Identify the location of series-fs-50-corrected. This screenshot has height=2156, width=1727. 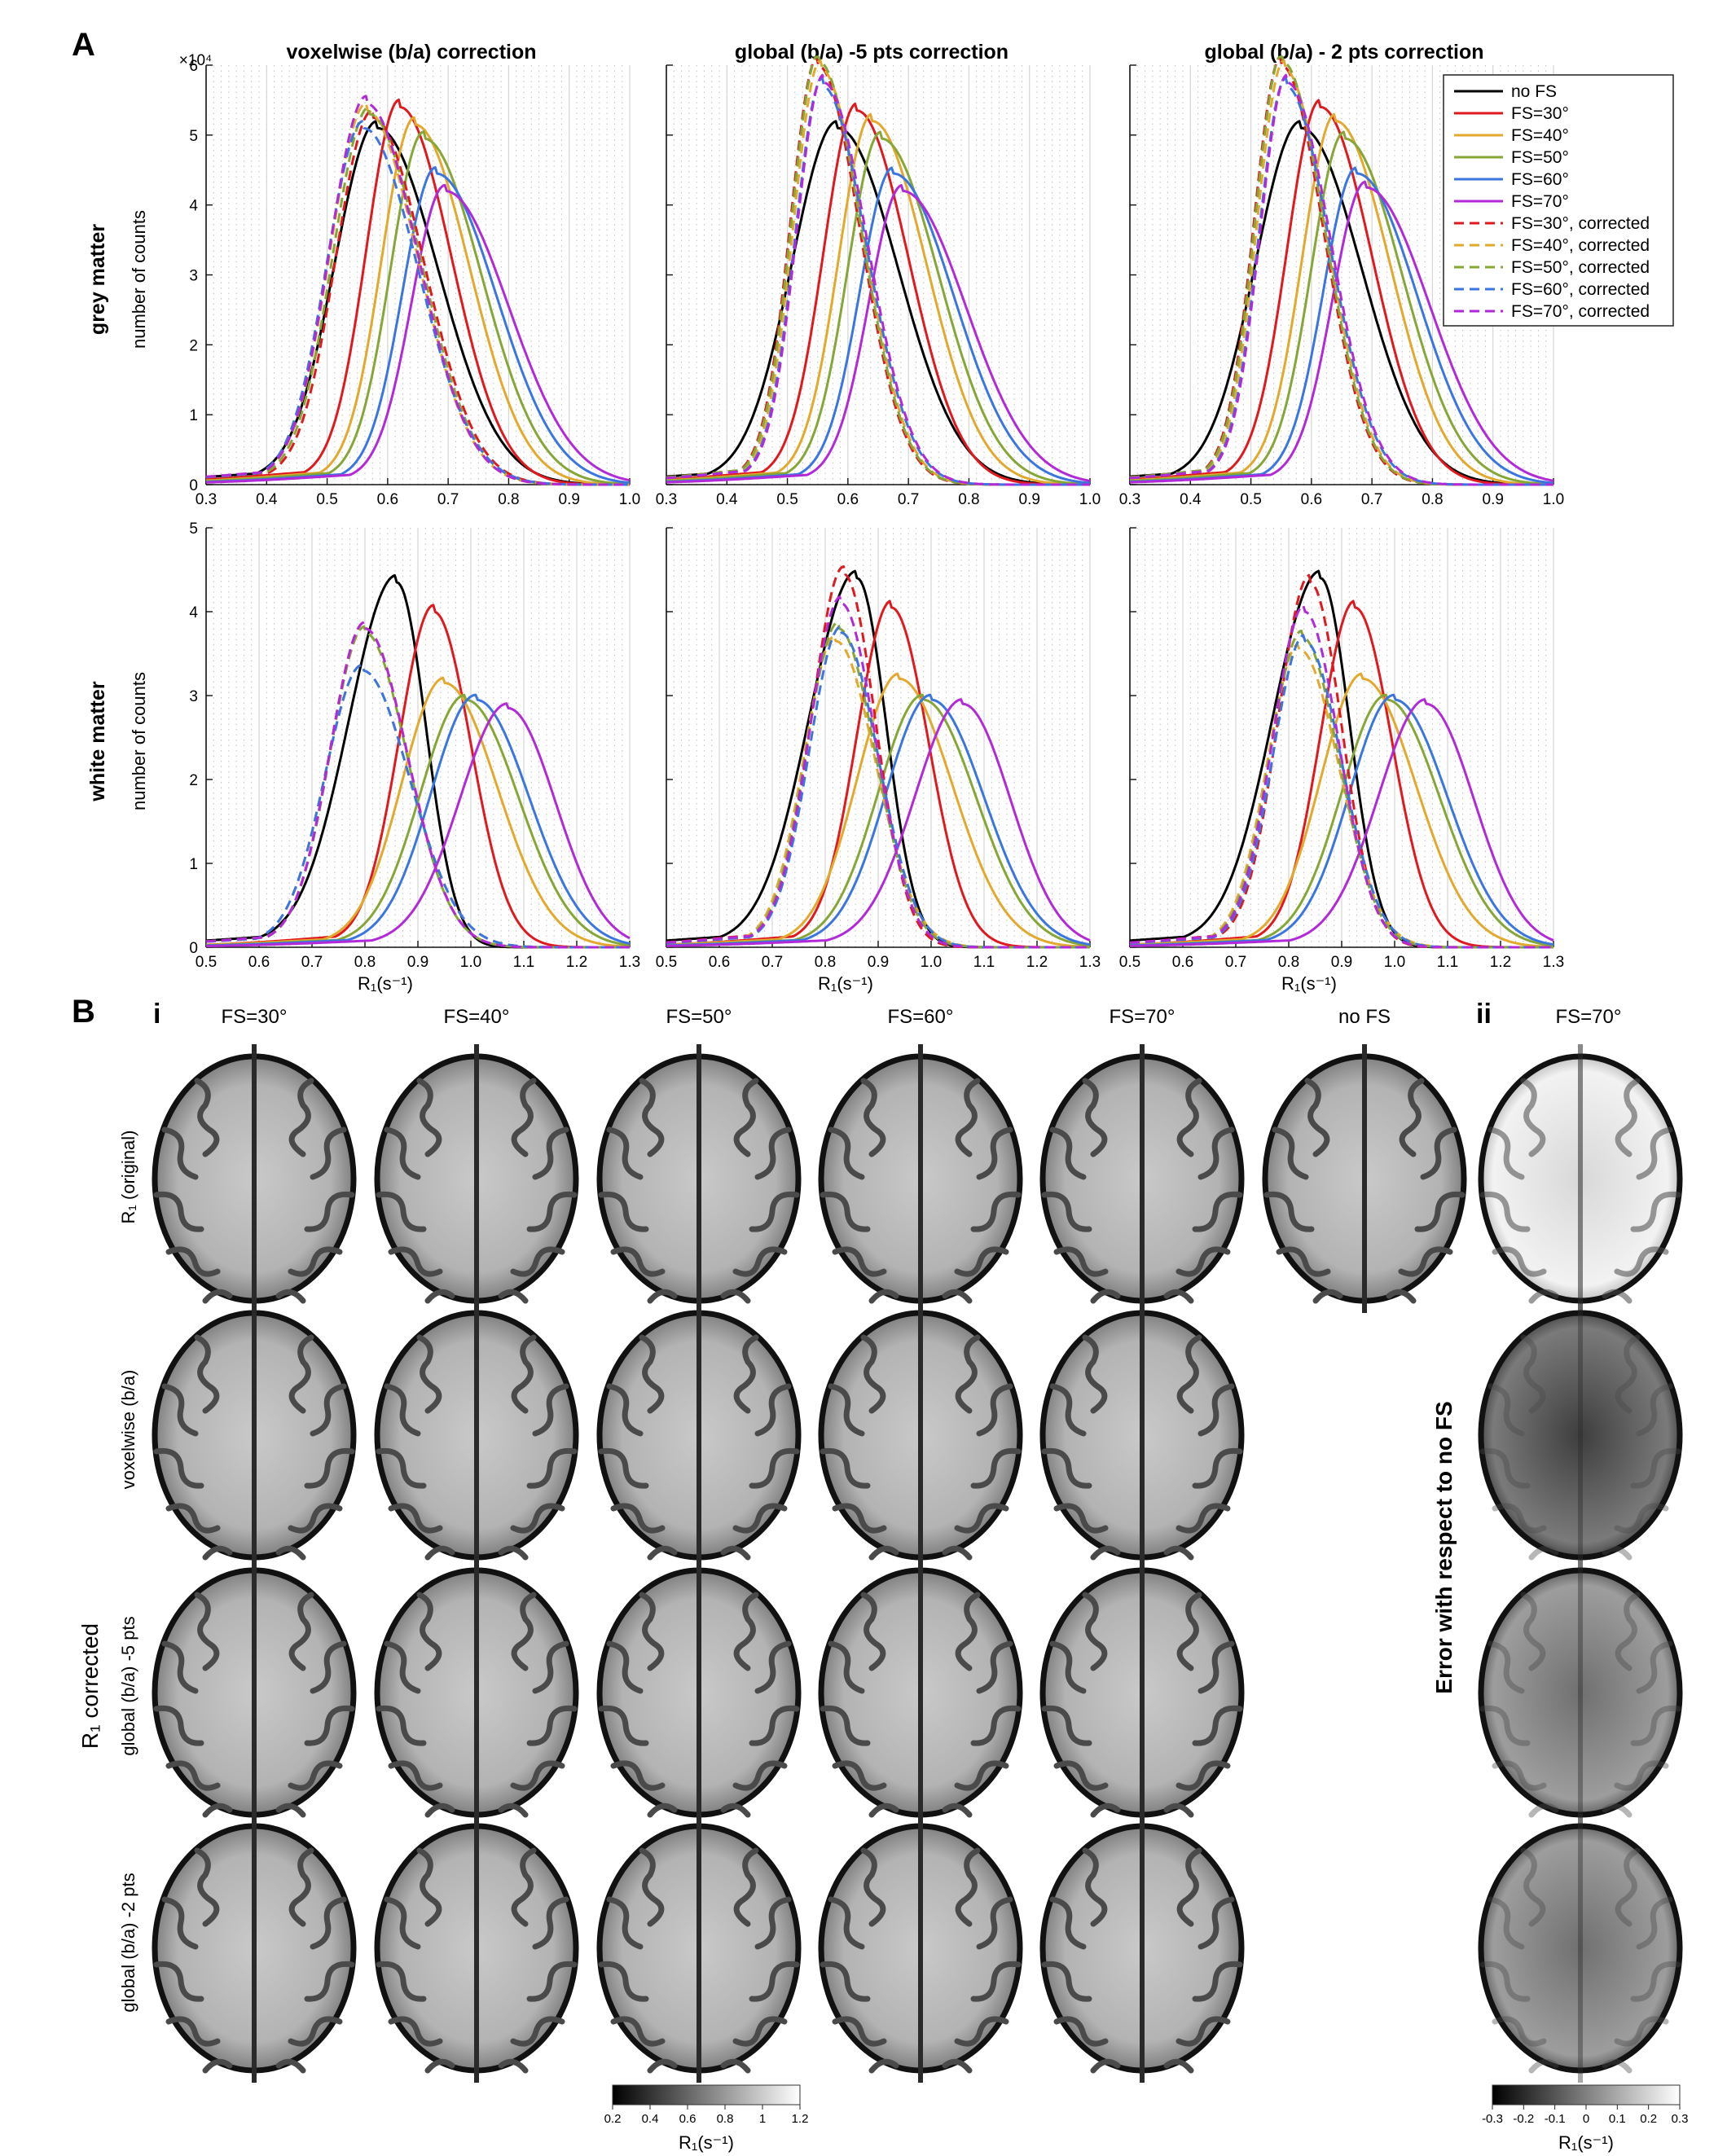
(418, 296).